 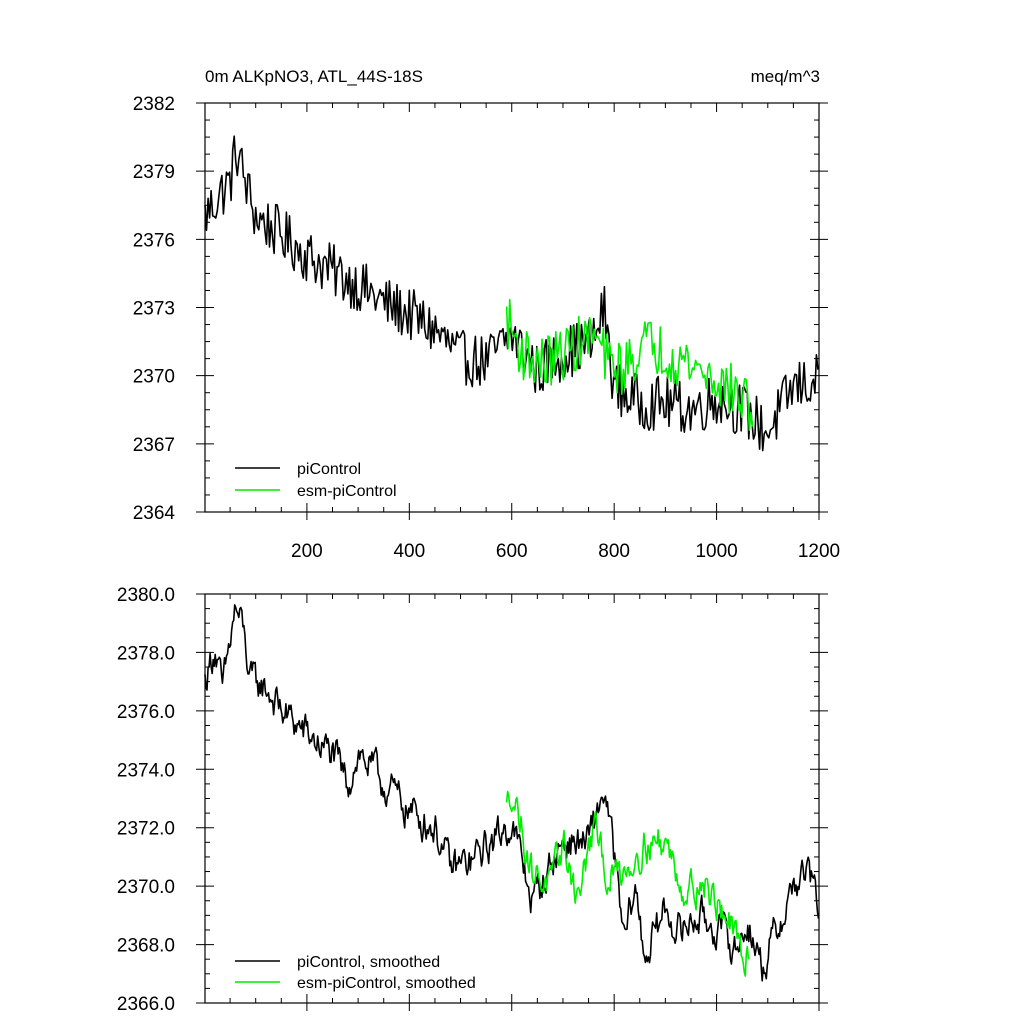 What do you see at coordinates (329, 469) in the screenshot?
I see `top-legend-label-picontrol: piControl` at bounding box center [329, 469].